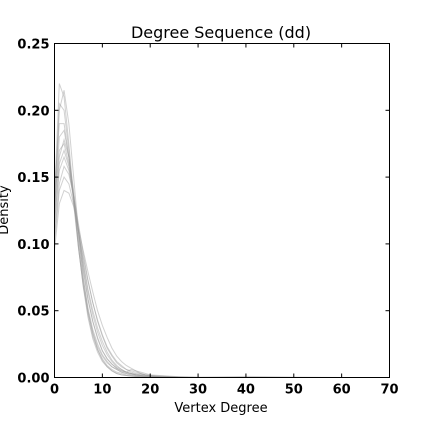 The width and height of the screenshot is (432, 432). What do you see at coordinates (389, 390) in the screenshot?
I see `x-tick-label: 70` at bounding box center [389, 390].